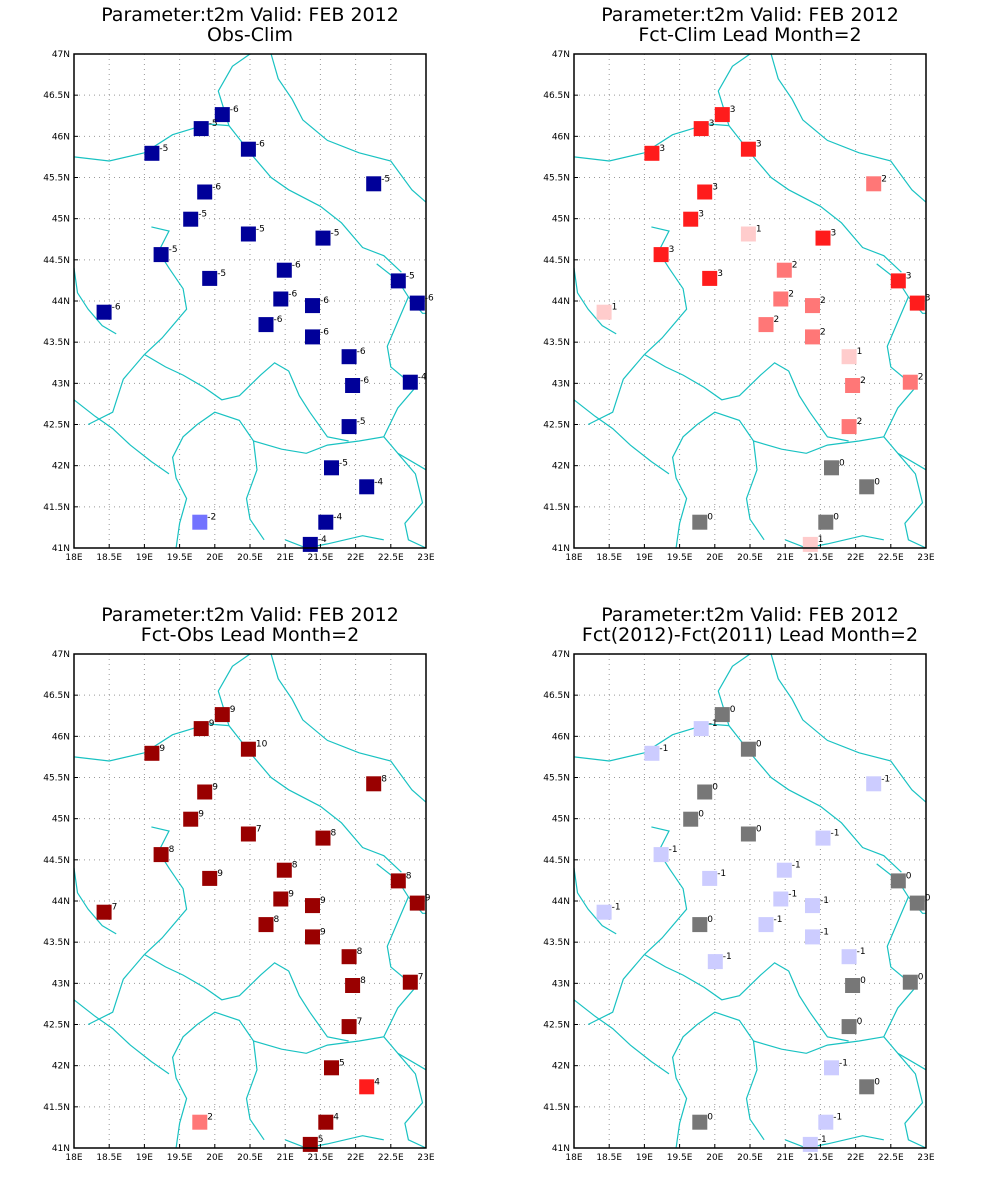 Image resolution: width=1000 pixels, height=1200 pixels. What do you see at coordinates (615, 308) in the screenshot?
I see `station-value-label: 1` at bounding box center [615, 308].